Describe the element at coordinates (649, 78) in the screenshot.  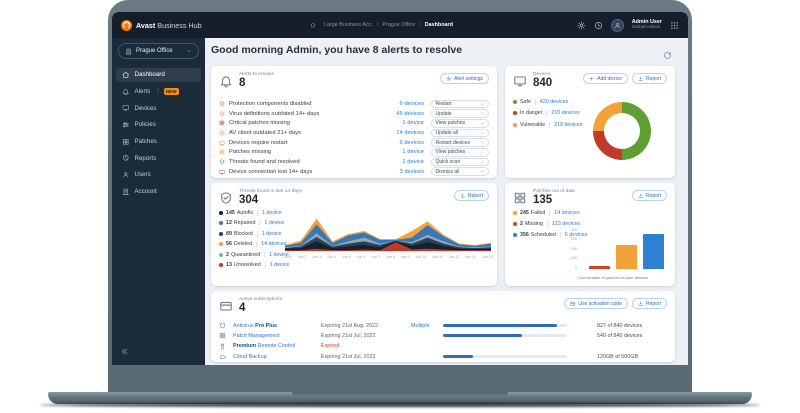
I see `devices-report-button: Report` at that location.